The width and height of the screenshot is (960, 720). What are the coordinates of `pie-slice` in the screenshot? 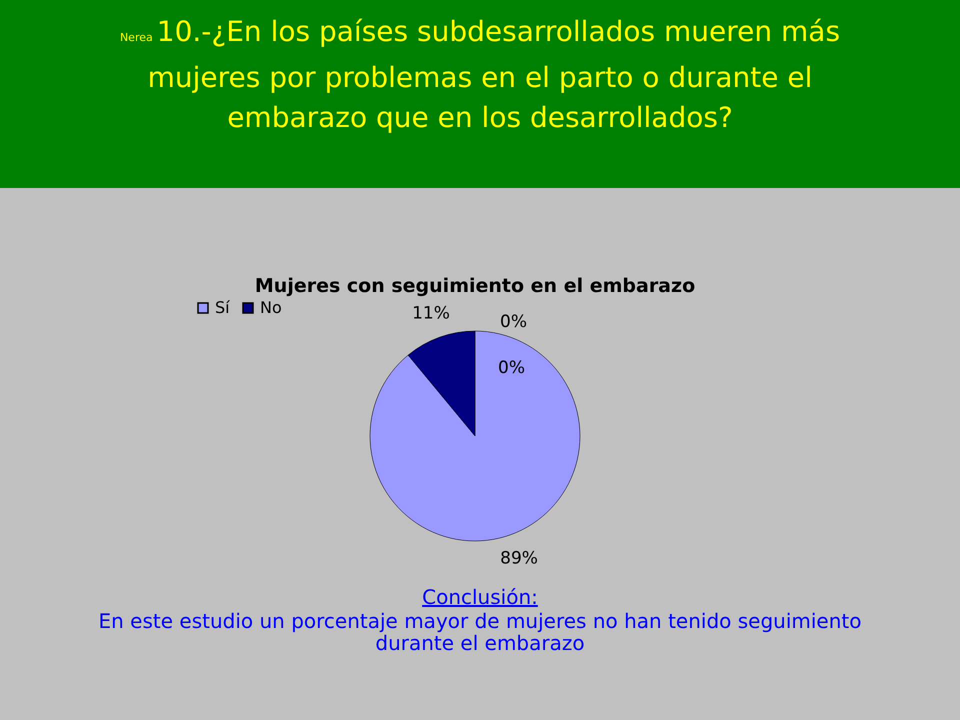 It's located at (475, 436).